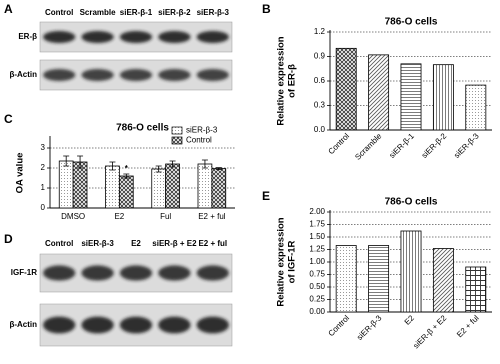  I want to click on lane-label: E2 + ful, so click(212, 243).